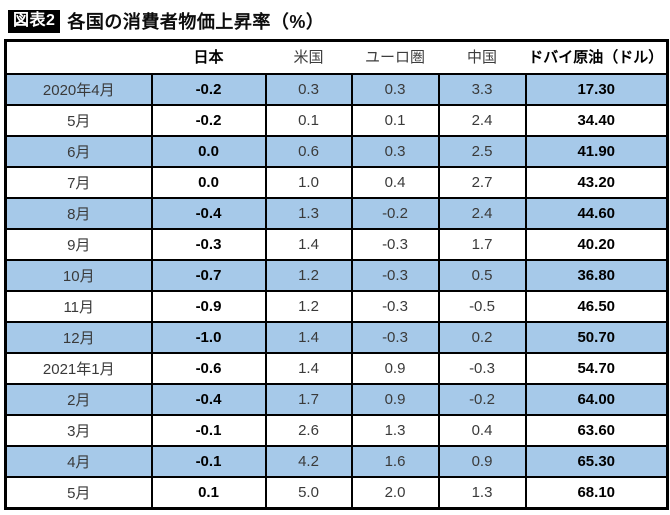 Image resolution: width=670 pixels, height=515 pixels. I want to click on table-row: 12月 -1.0 1.4 -0.3 0.2 50.70, so click(336, 337).